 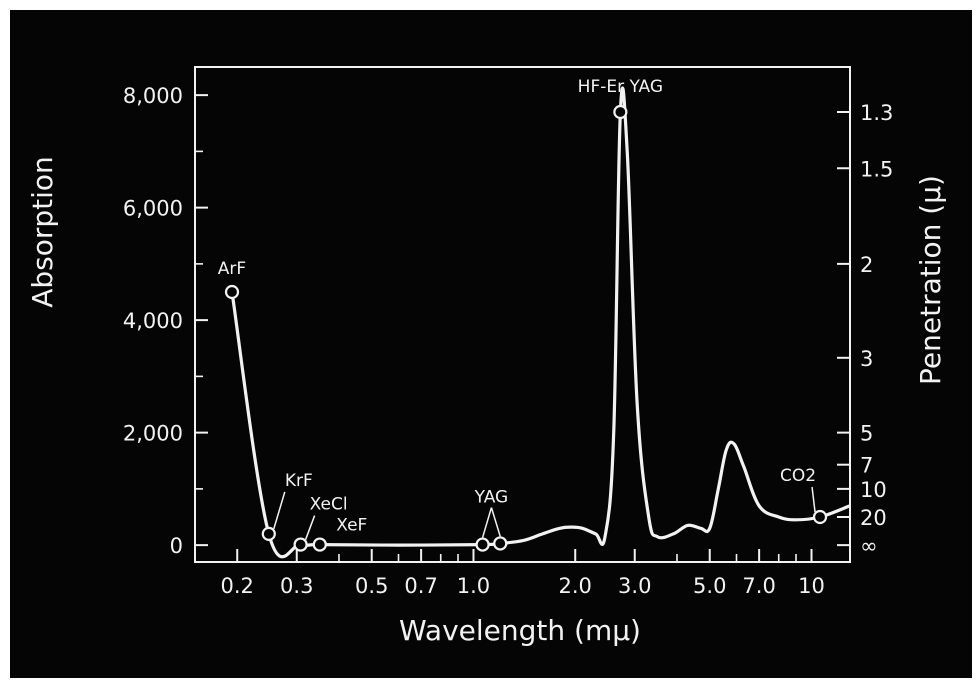 What do you see at coordinates (876, 113) in the screenshot?
I see `y2-tick-label: 1.3` at bounding box center [876, 113].